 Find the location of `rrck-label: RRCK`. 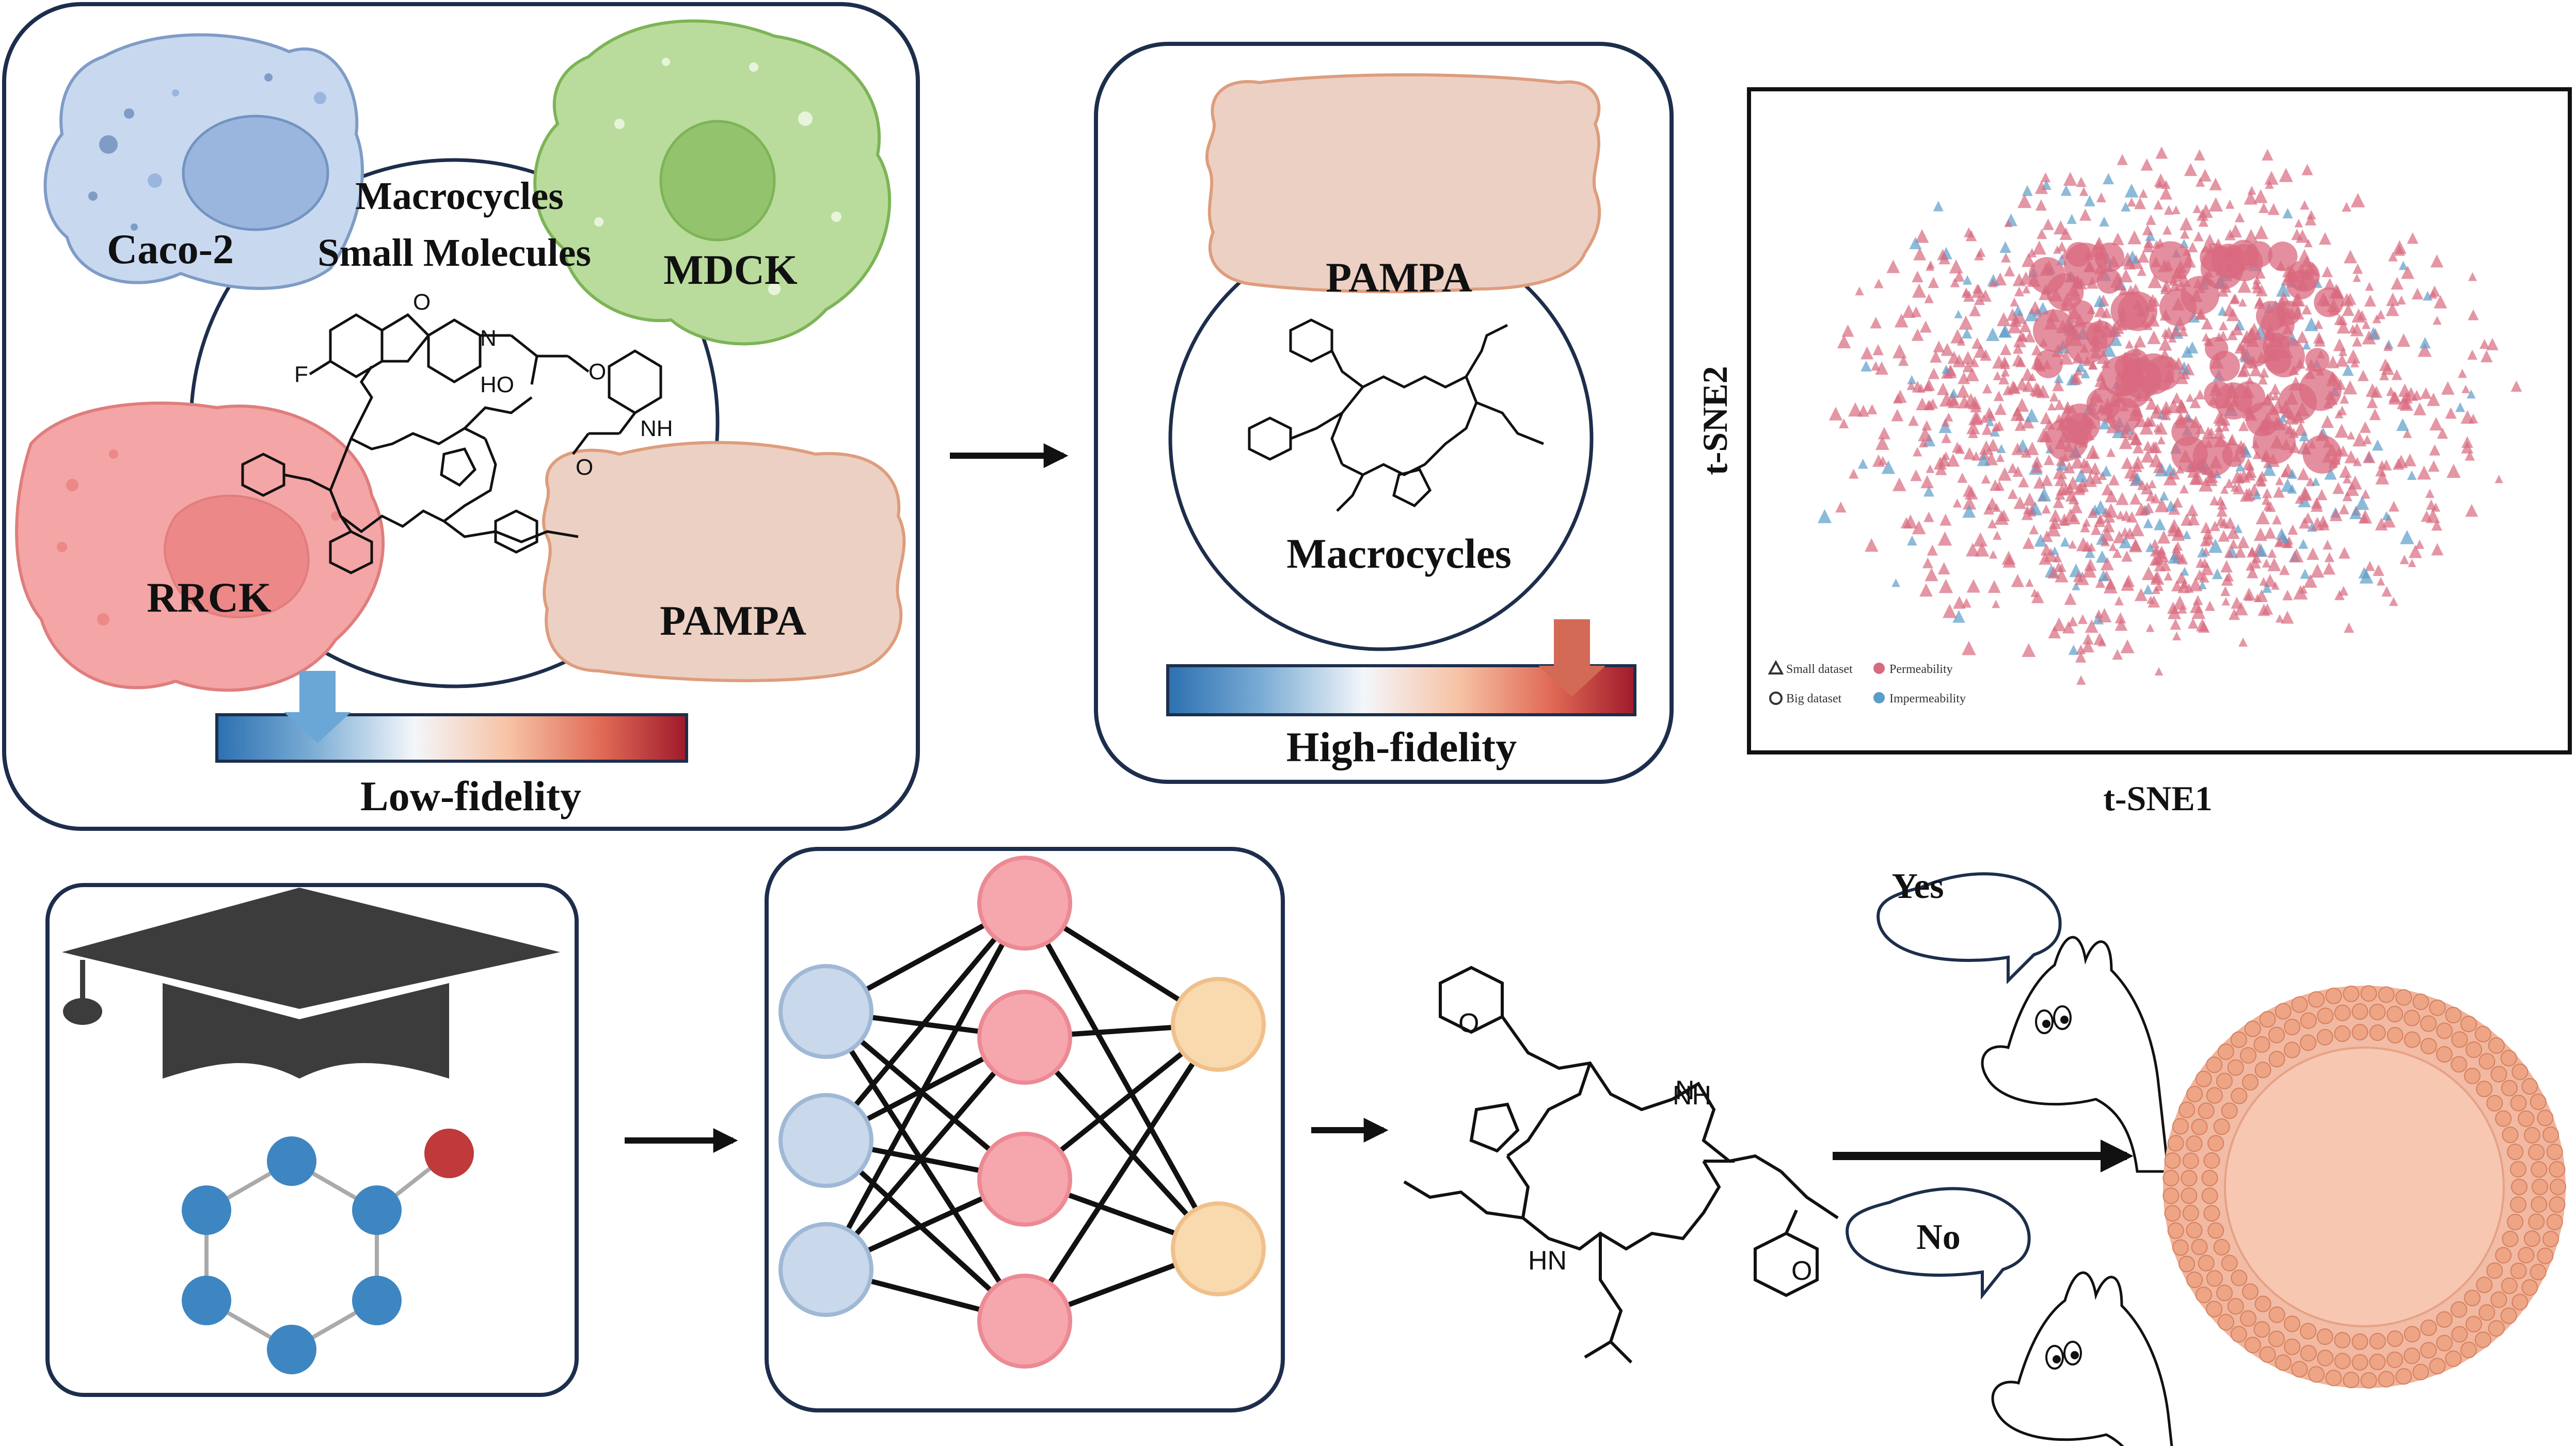

rrck-label: RRCK is located at coordinates (209, 597).